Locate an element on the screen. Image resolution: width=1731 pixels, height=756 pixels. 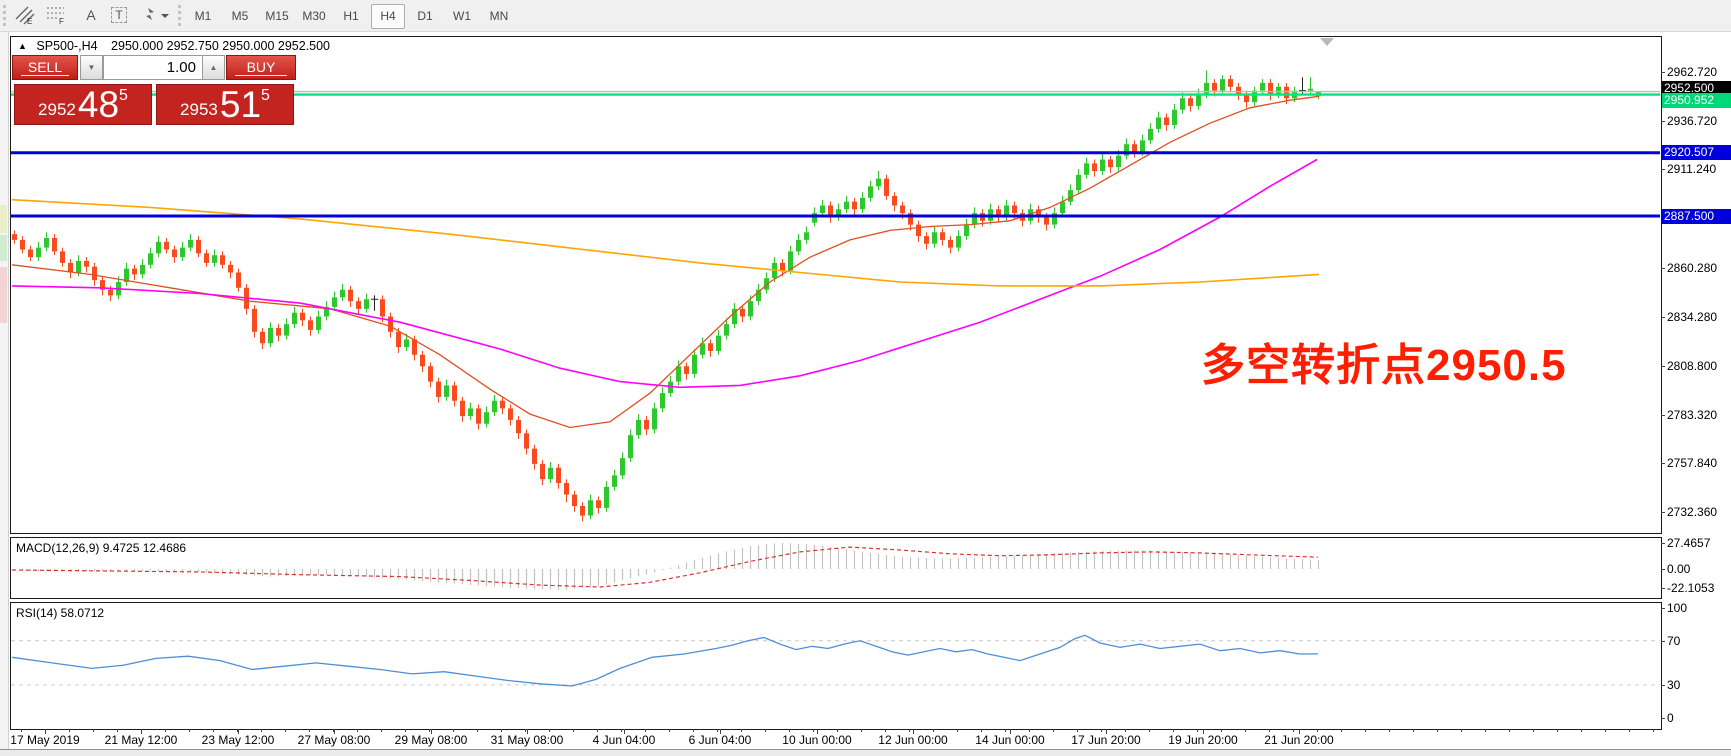
timeframe-button-d1: D1 is located at coordinates (425, 16).